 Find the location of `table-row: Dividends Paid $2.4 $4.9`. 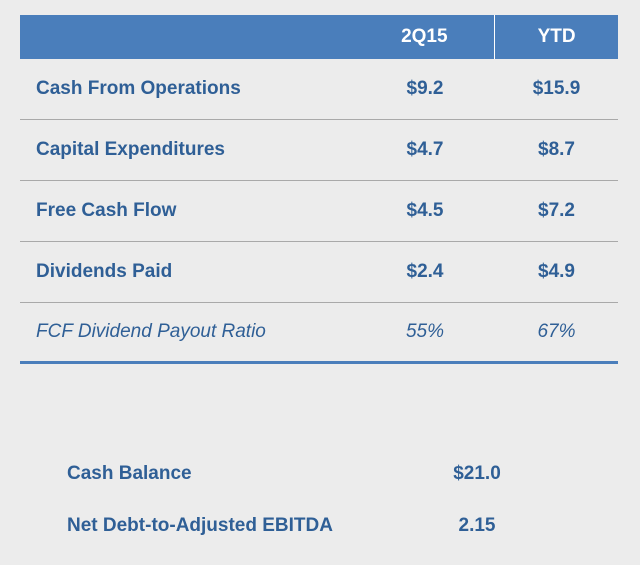

table-row: Dividends Paid $2.4 $4.9 is located at coordinates (319, 272).